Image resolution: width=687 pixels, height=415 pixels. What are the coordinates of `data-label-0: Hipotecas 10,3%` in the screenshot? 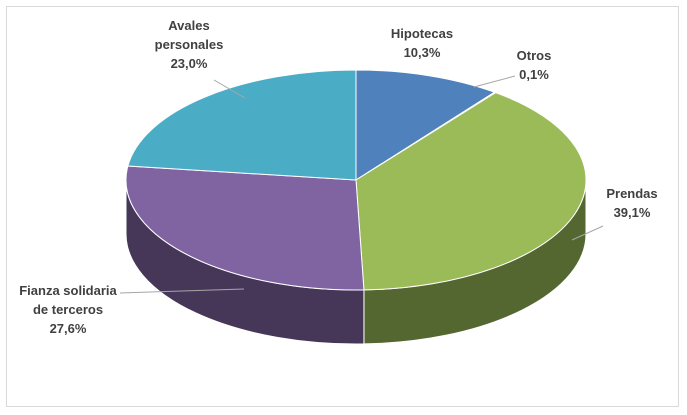 It's located at (422, 43).